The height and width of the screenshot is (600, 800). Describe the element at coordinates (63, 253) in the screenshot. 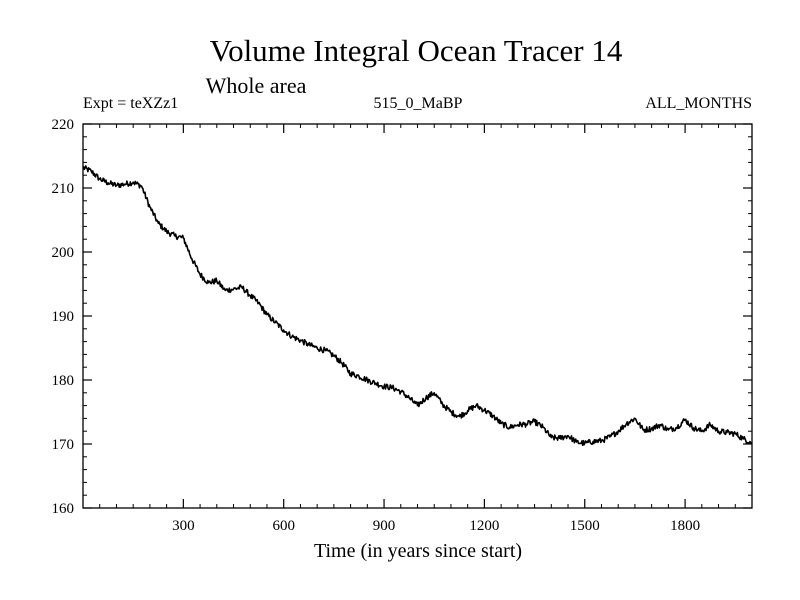

I see `y-tick-label: 200` at that location.